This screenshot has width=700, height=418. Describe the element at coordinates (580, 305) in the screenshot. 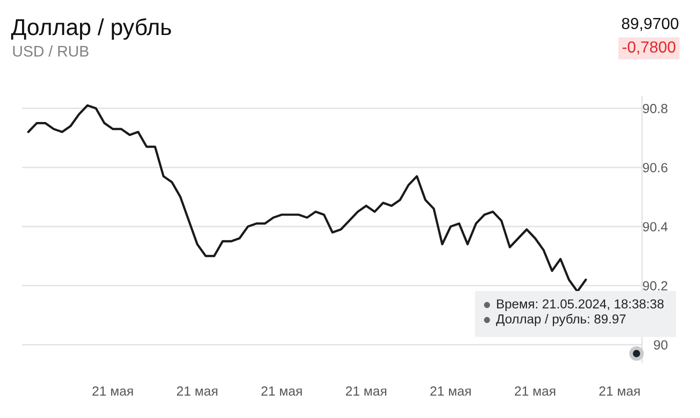

I see `annotation: Время: 21.05.2024, 18:38:38` at that location.